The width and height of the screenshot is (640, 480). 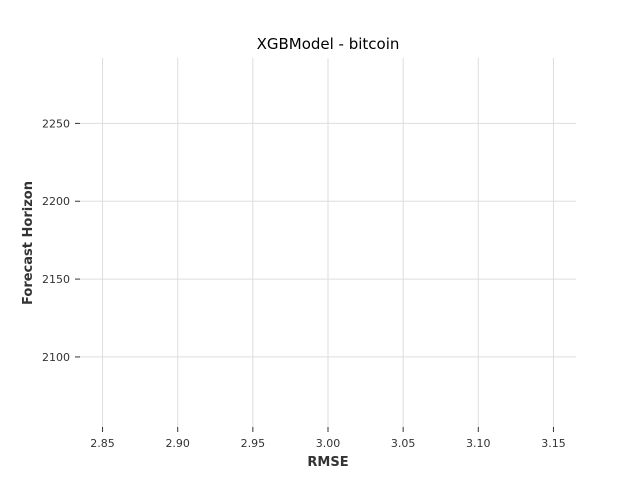 I want to click on y-tick-label: 2200, so click(x=56, y=201).